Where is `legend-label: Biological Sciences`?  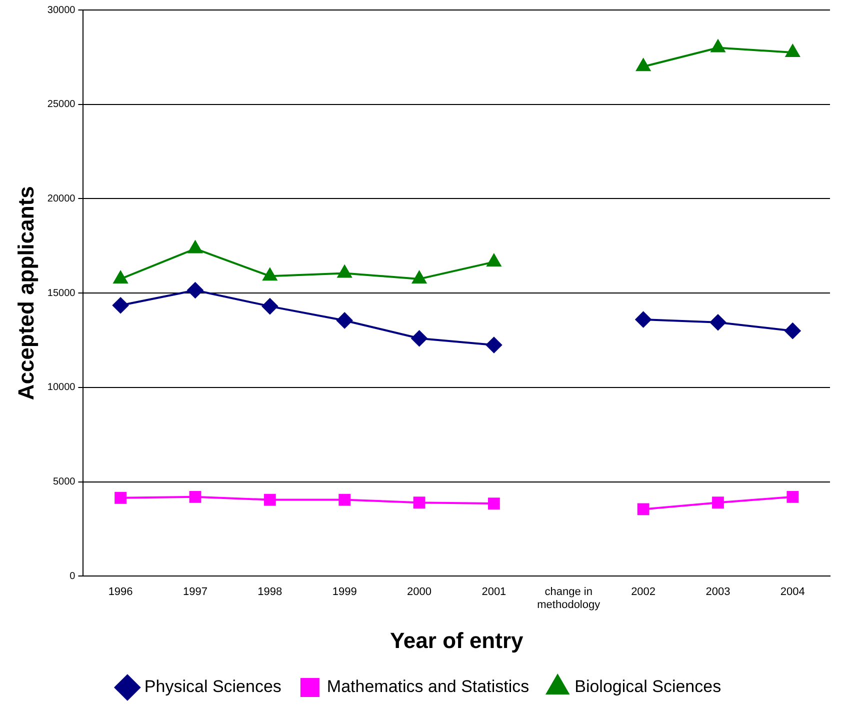 legend-label: Biological Sciences is located at coordinates (648, 686).